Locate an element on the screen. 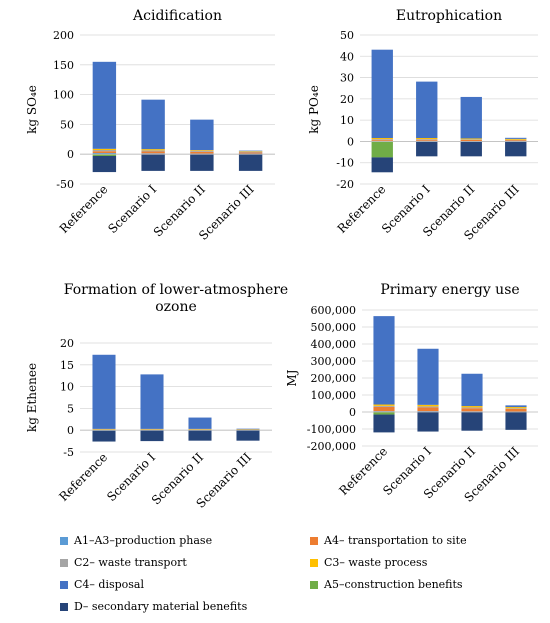  y-tick-label: -5 is located at coordinates (68, 452).